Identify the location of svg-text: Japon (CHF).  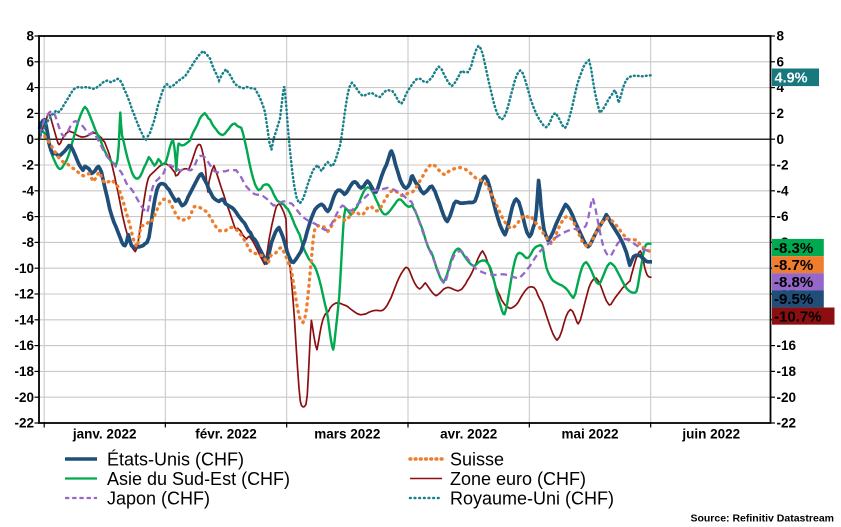
(158, 498).